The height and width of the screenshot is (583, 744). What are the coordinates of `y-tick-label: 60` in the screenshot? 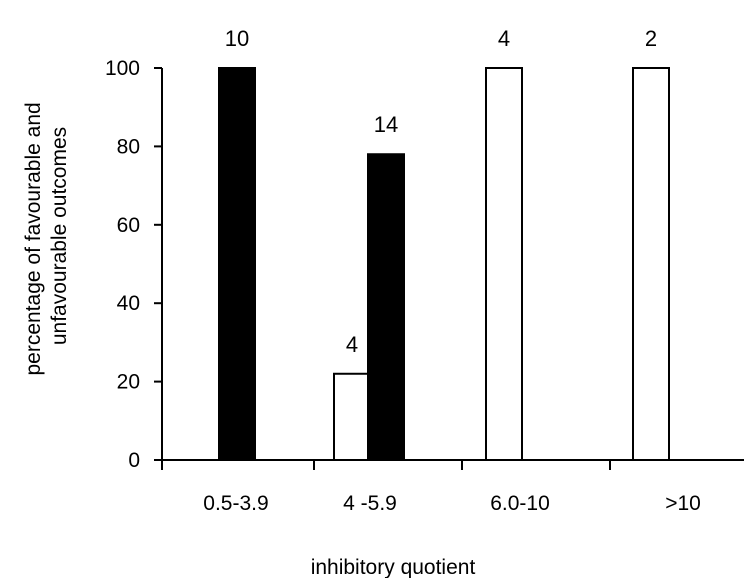 It's located at (128, 225).